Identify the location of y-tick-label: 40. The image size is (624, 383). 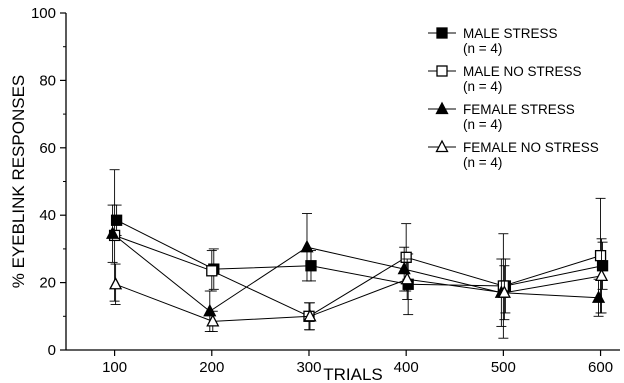
(47, 215).